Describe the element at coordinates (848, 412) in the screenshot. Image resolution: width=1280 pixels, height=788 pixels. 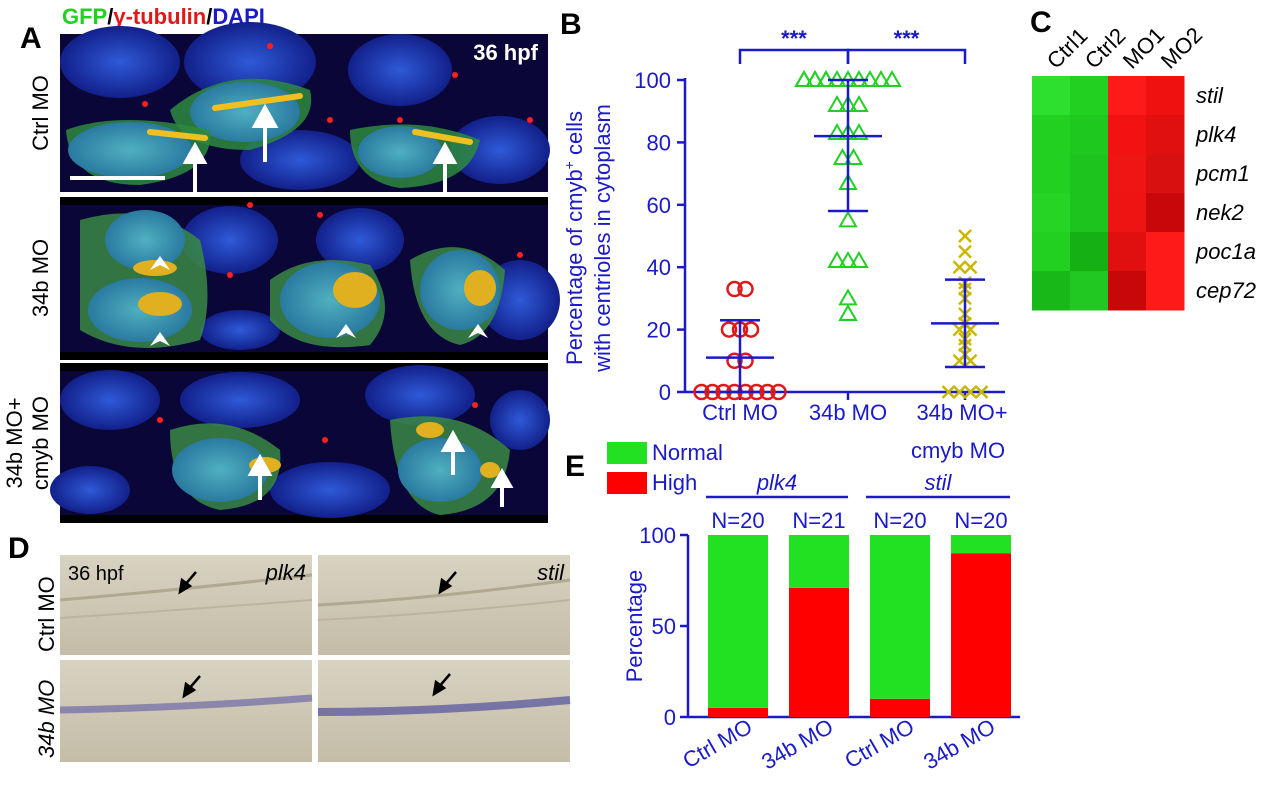
I see `b-cat-label-1: 34b MO` at that location.